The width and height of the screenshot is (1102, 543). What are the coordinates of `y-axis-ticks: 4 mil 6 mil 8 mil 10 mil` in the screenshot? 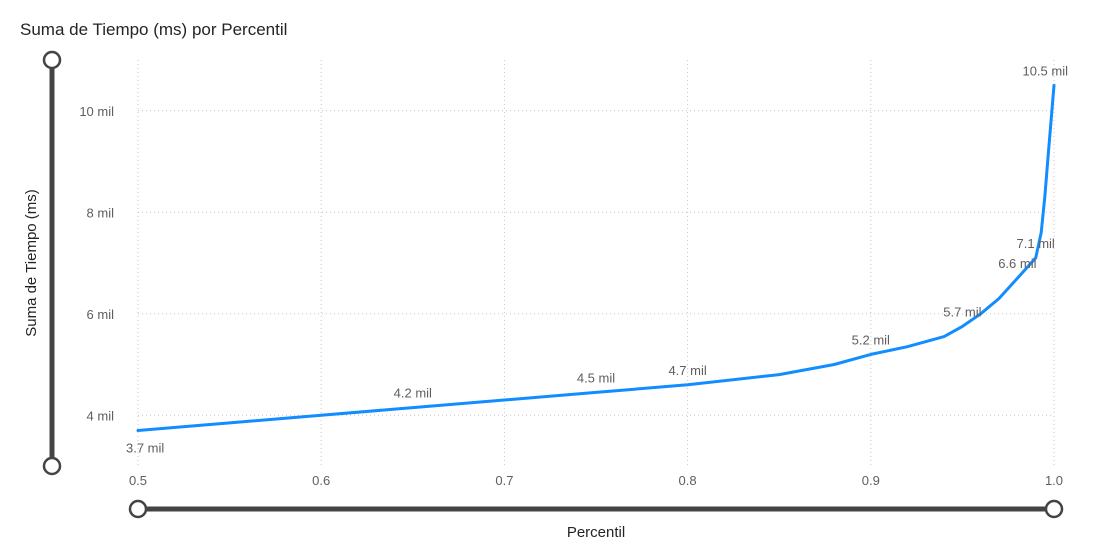 It's located at (96, 264).